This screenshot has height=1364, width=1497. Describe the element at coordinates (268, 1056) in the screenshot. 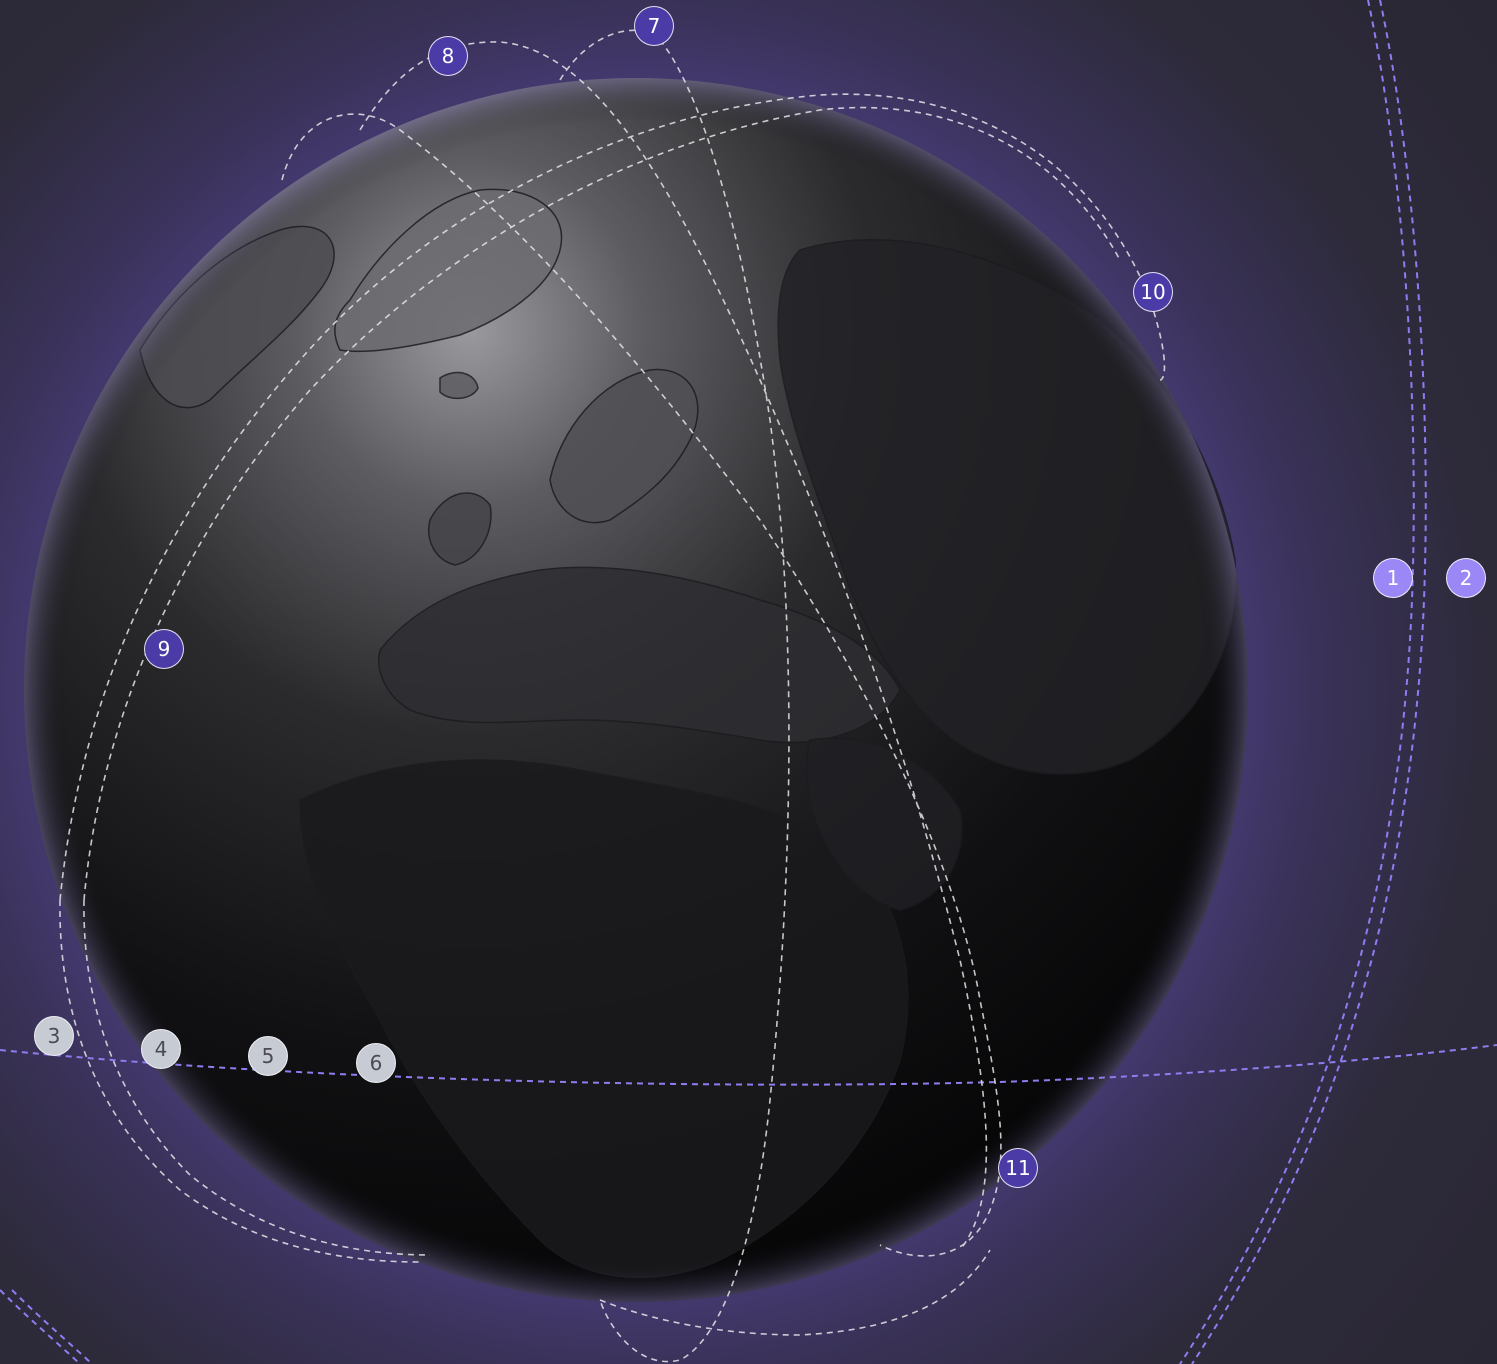

I see `satellite-marker-5: 5` at that location.